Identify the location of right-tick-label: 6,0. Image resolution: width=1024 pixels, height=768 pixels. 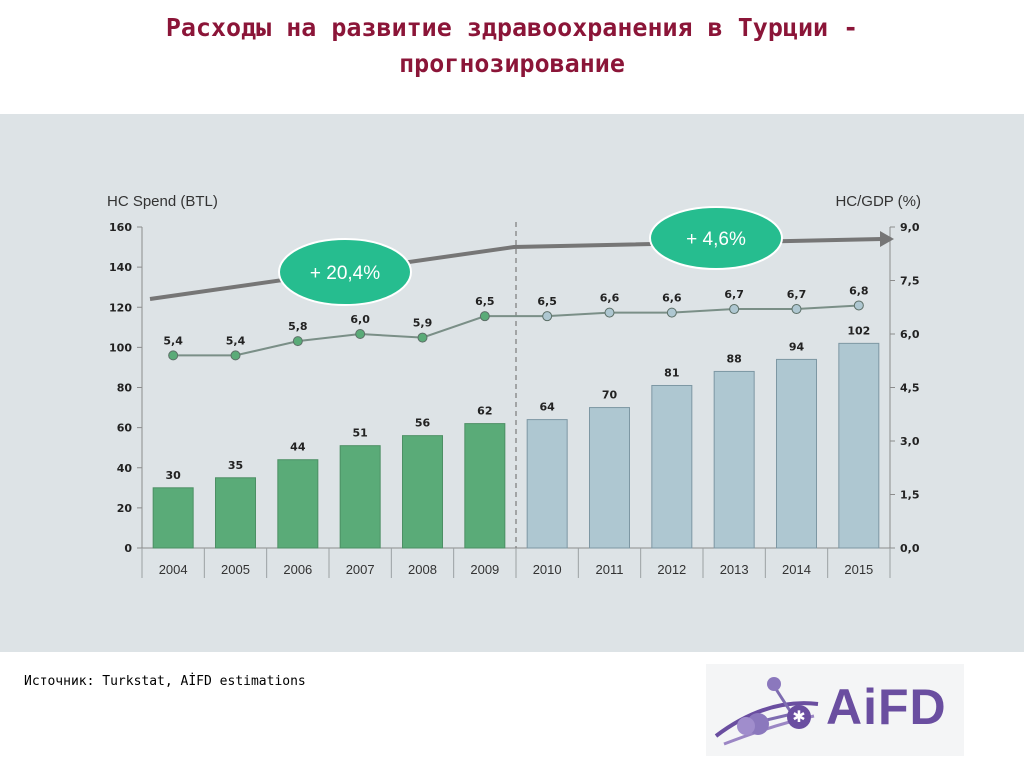
(910, 334).